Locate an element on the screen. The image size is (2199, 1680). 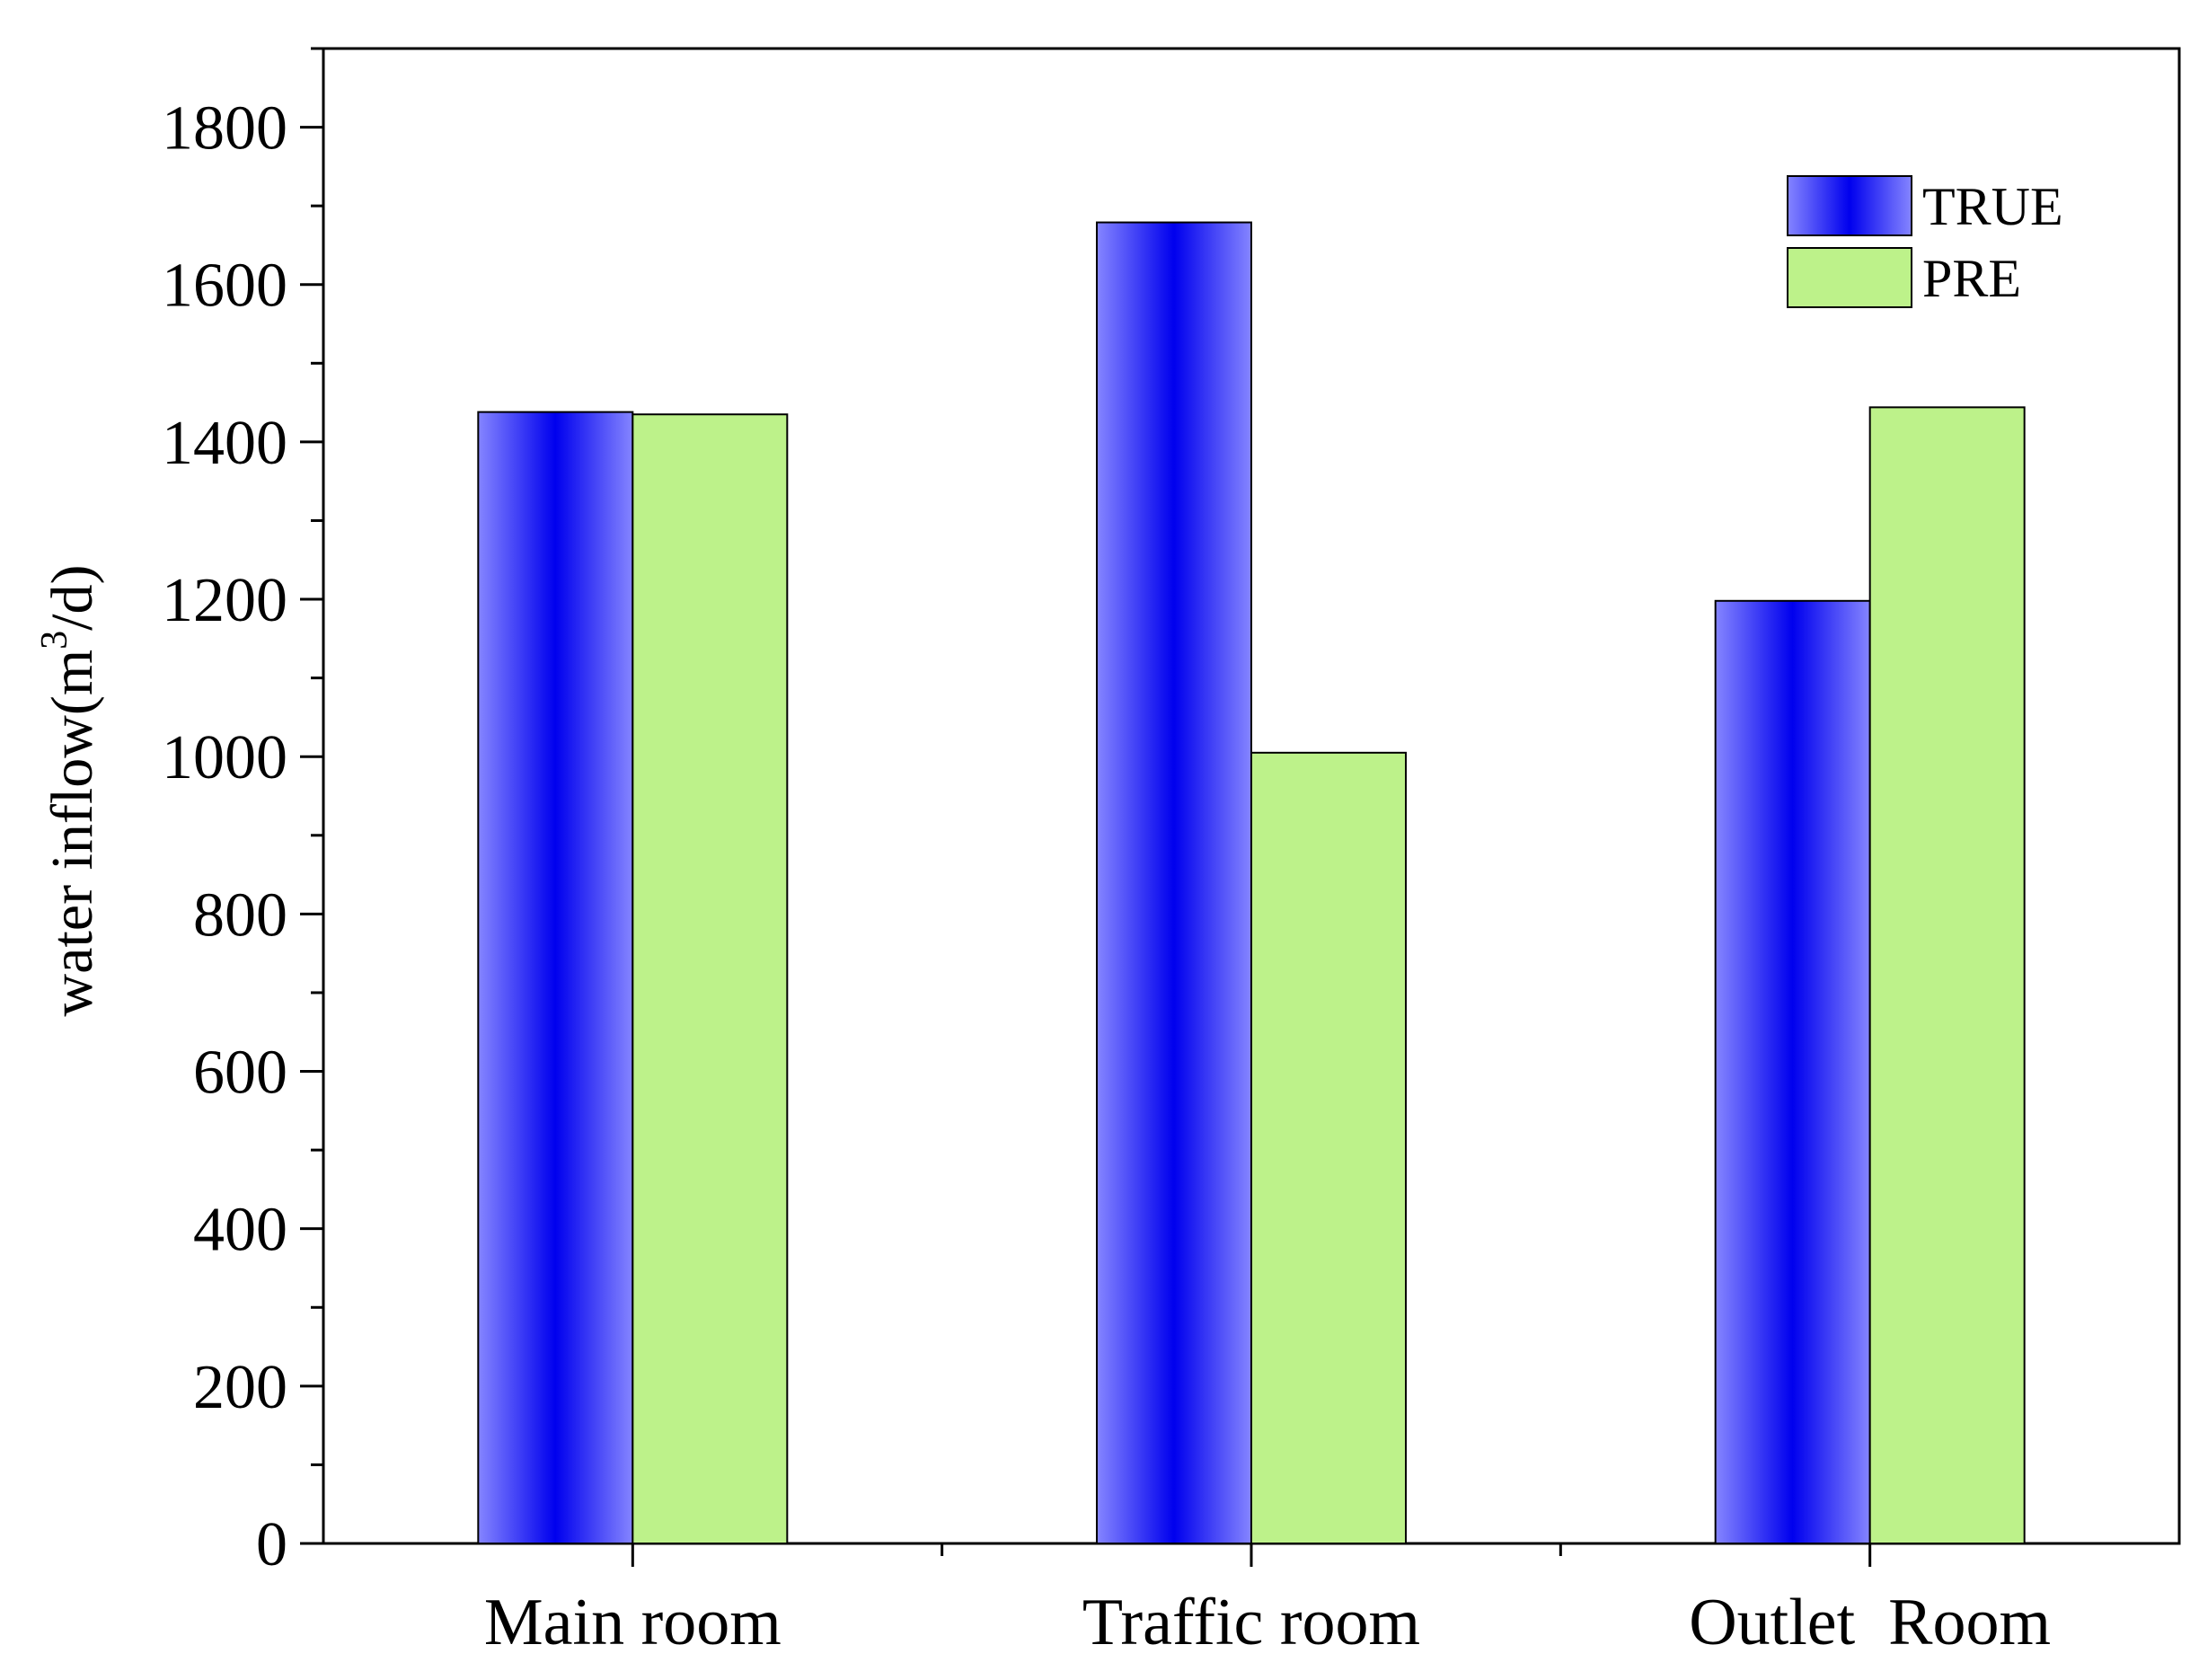
legend-swatch-true is located at coordinates (1849, 206).